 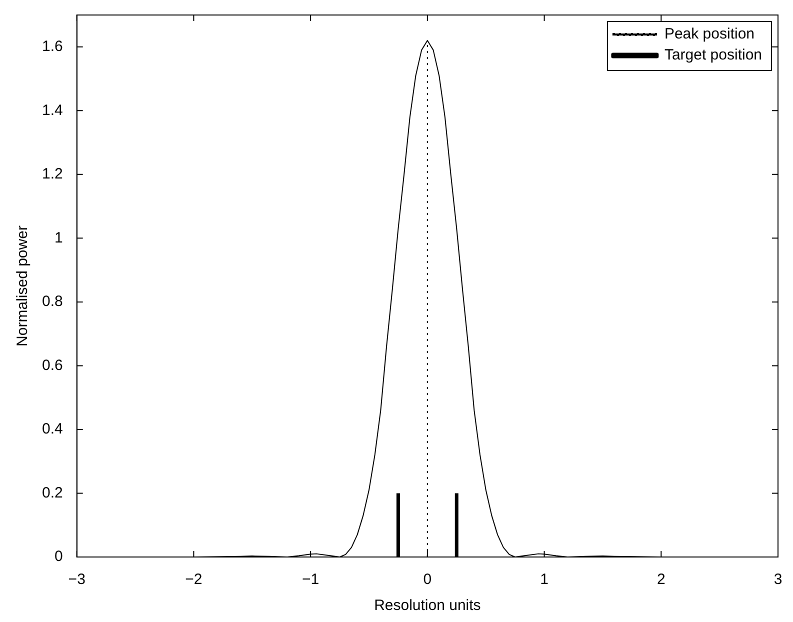 I want to click on y-tick-label: 0.6, so click(x=52, y=365).